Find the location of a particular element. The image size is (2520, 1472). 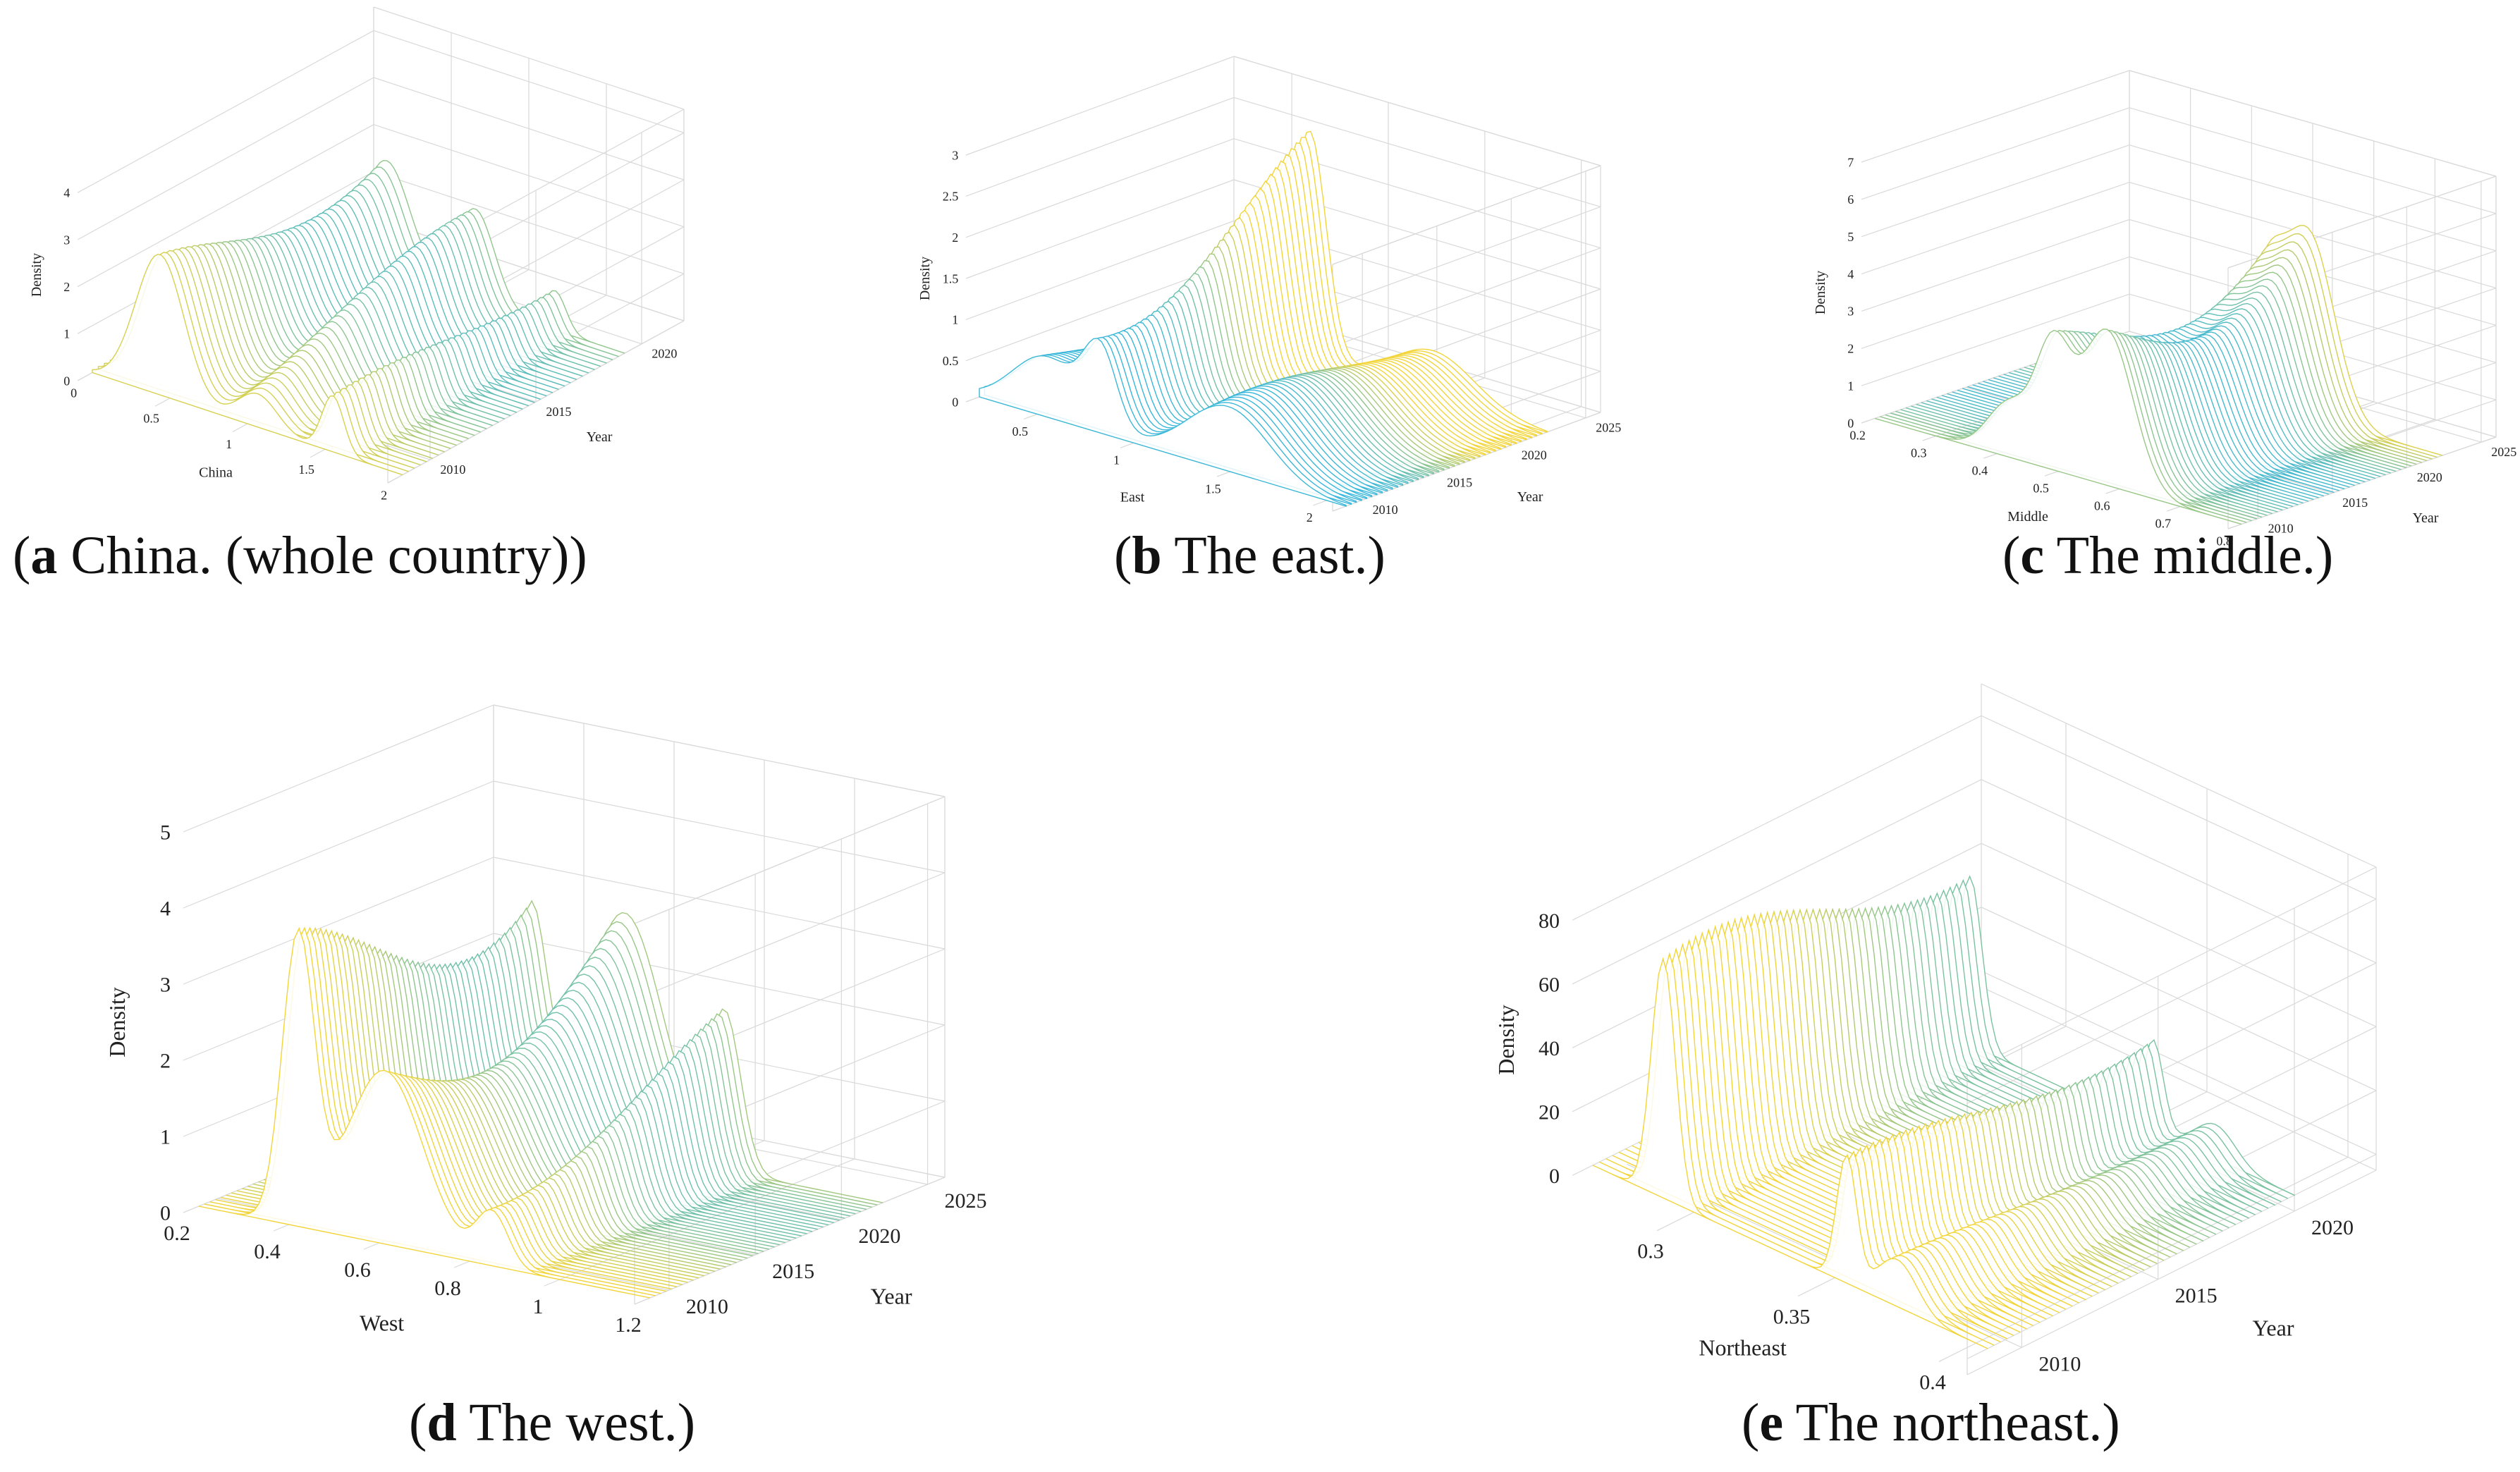

caption-d: (d The west.) is located at coordinates (552, 1422).